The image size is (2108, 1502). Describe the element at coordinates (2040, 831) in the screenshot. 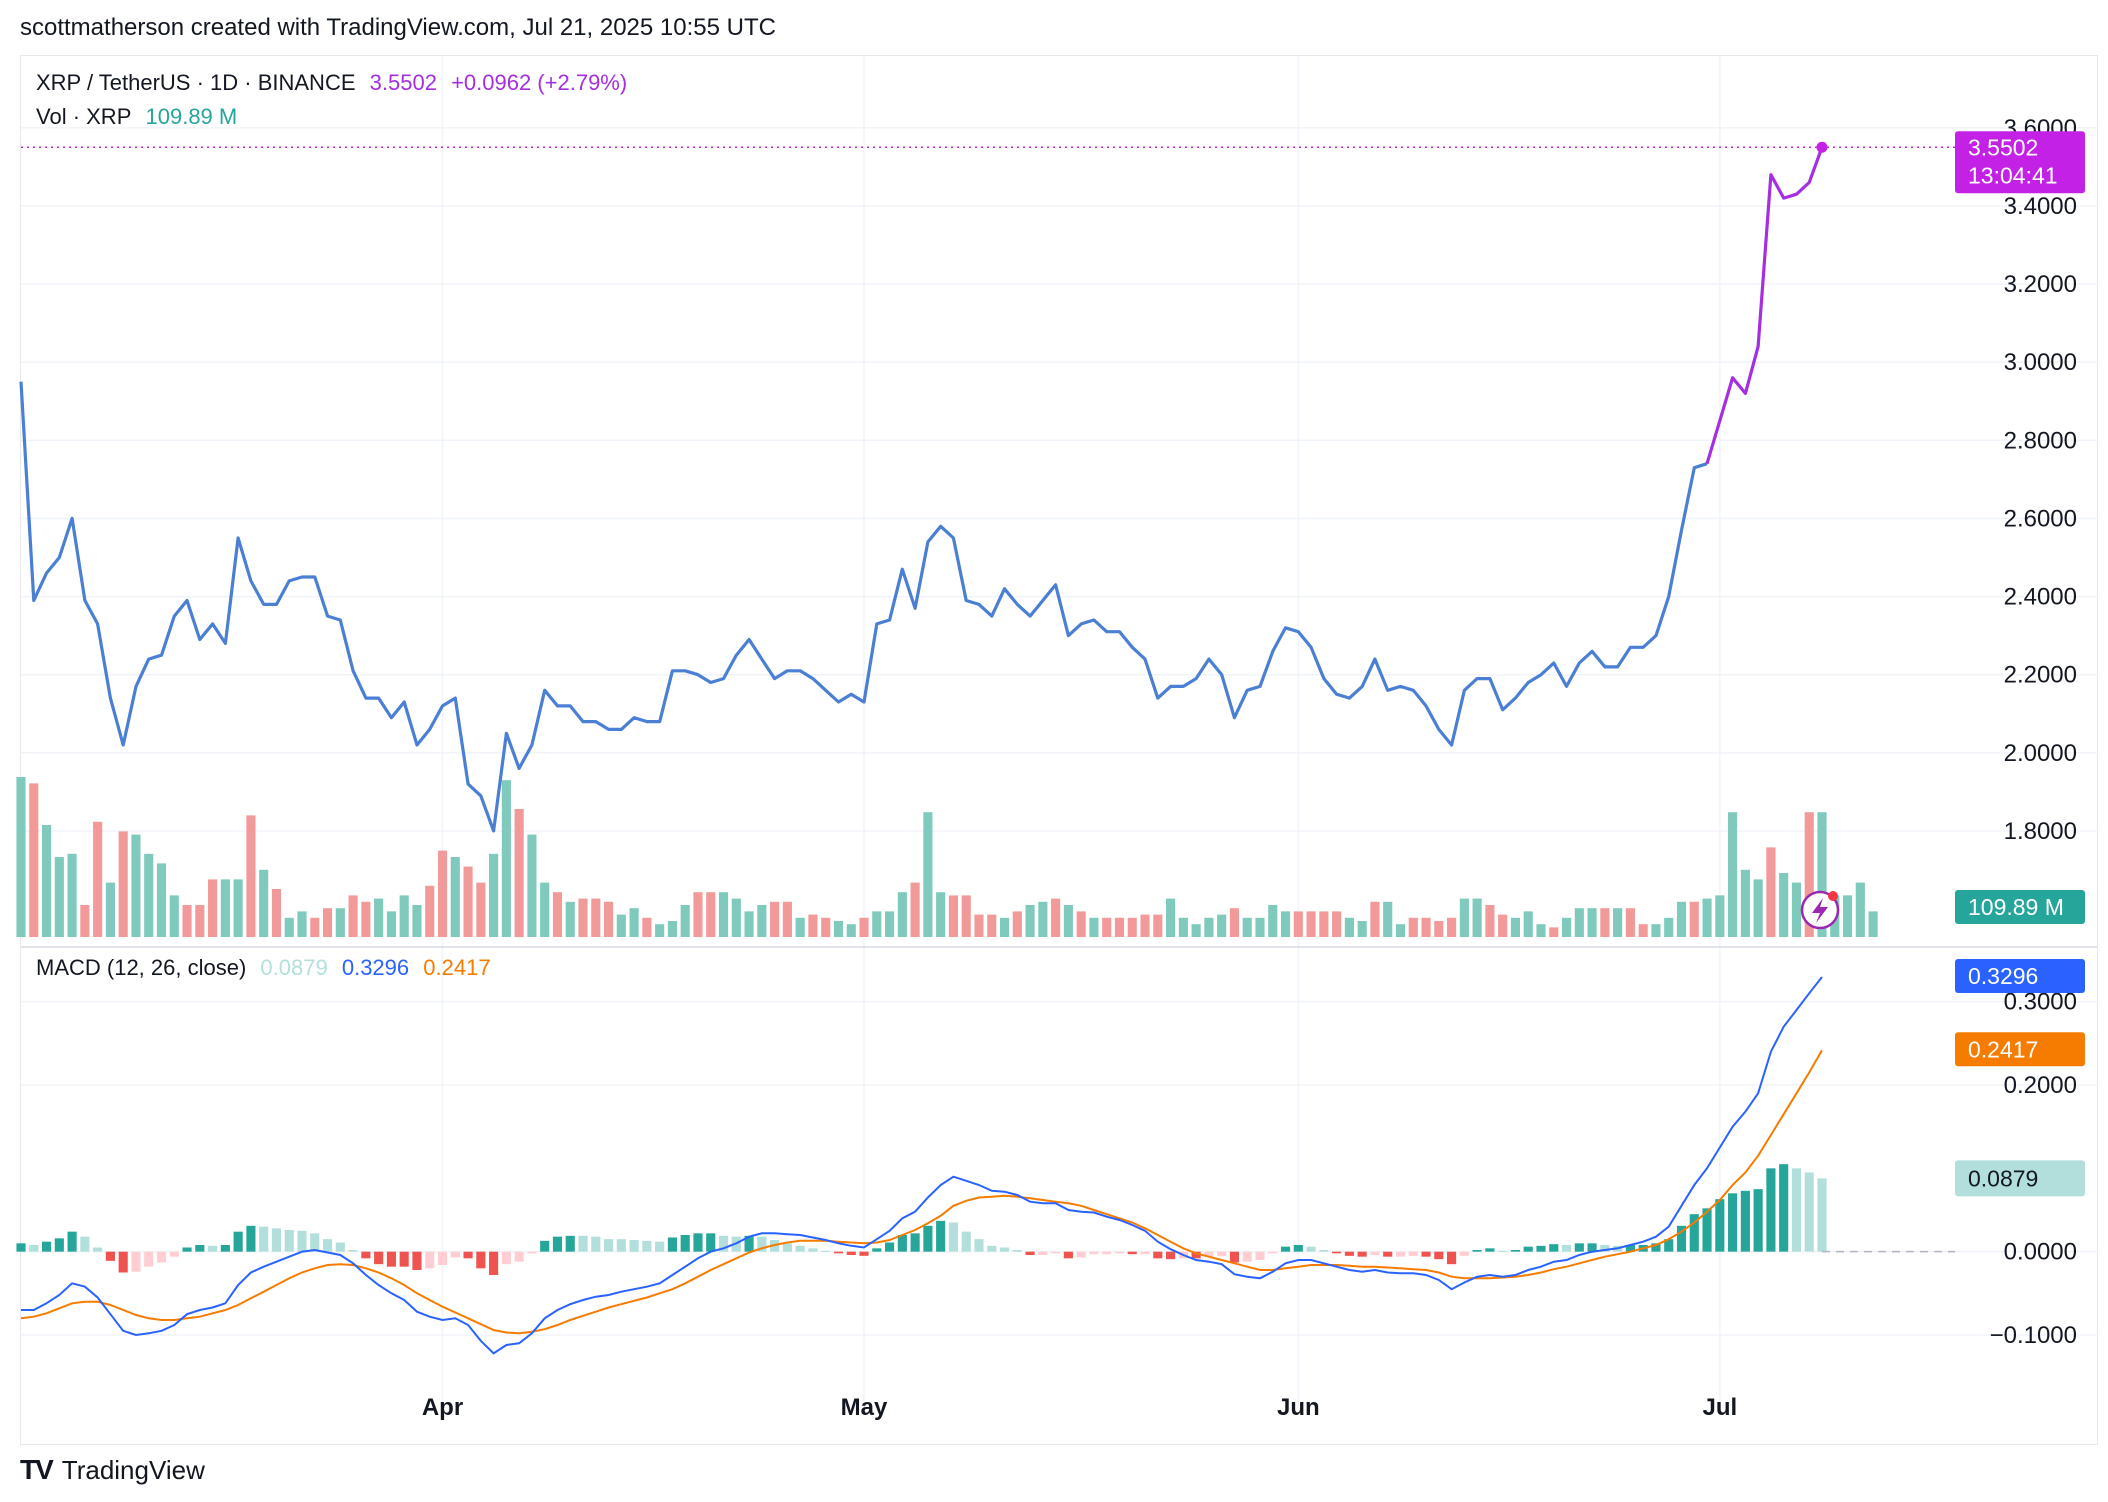

I see `price-axis-tick-label: 1.8000` at that location.